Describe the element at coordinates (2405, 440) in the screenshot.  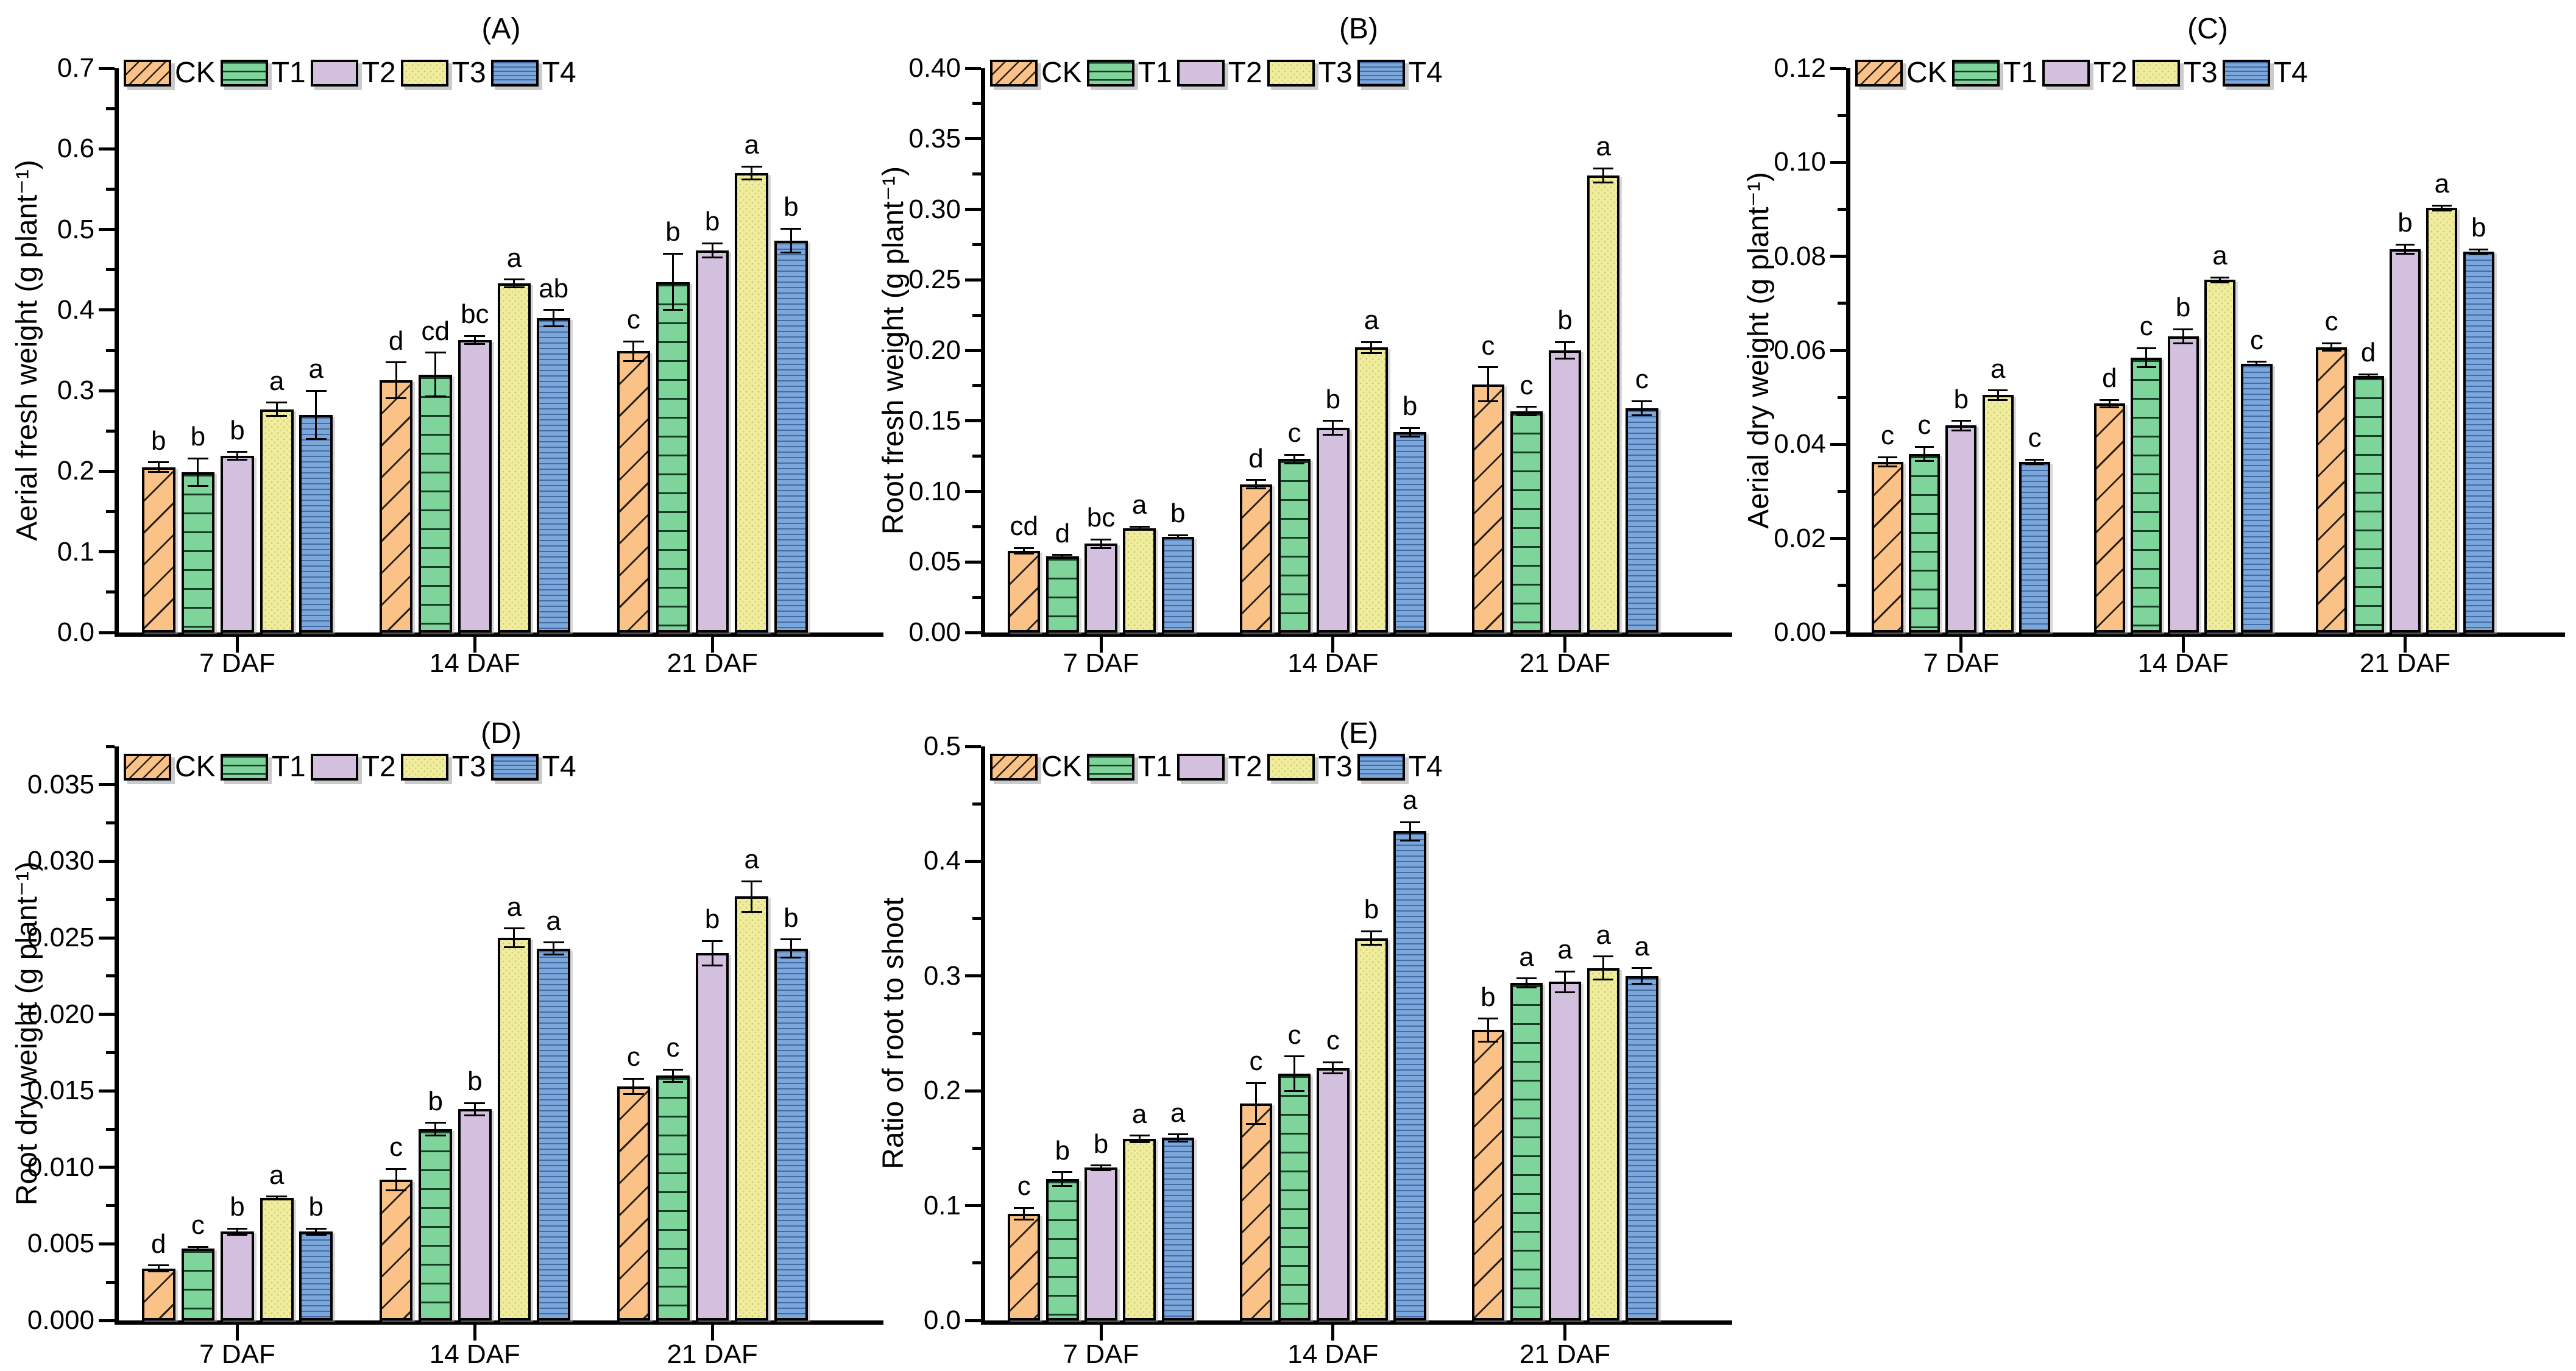
I see `bar-T2-21DAF` at that location.